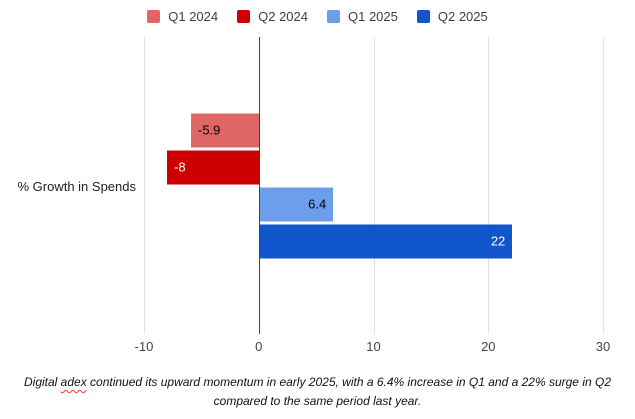 The image size is (635, 419). What do you see at coordinates (488, 346) in the screenshot?
I see `x-tick-label: 20` at bounding box center [488, 346].